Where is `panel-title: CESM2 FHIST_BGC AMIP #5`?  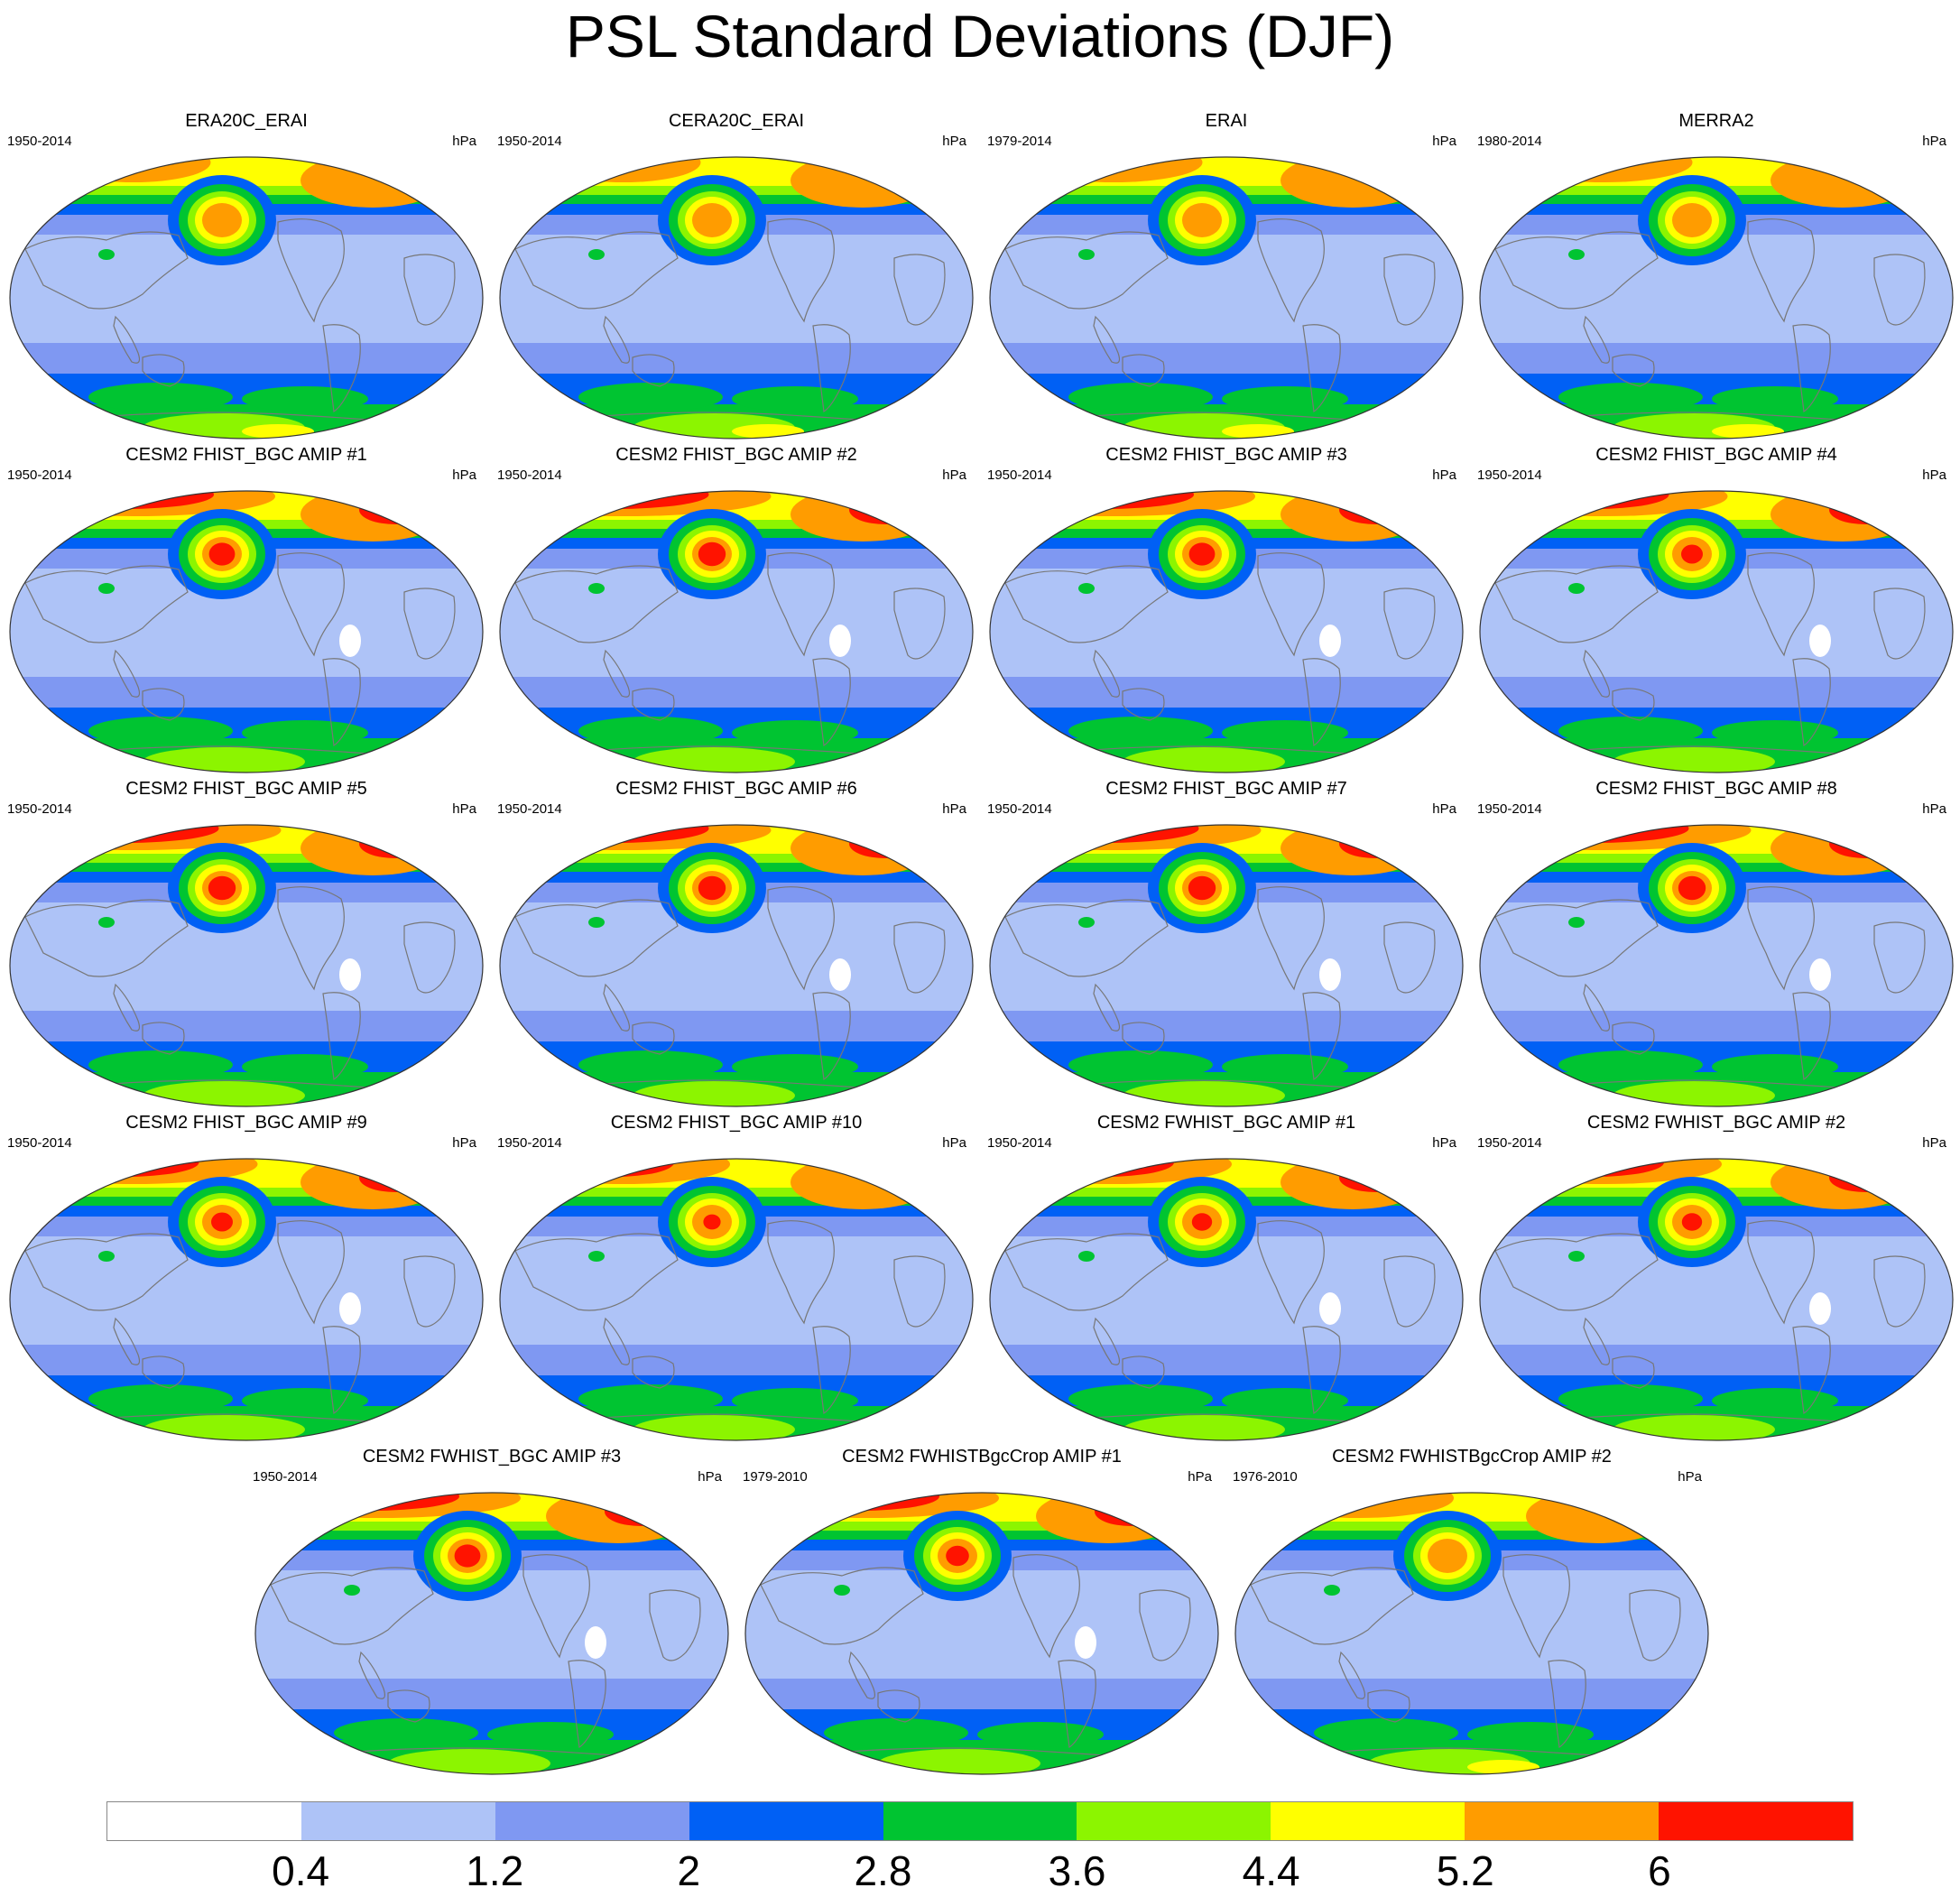
panel-title: CESM2 FHIST_BGC AMIP #5 is located at coordinates (246, 789).